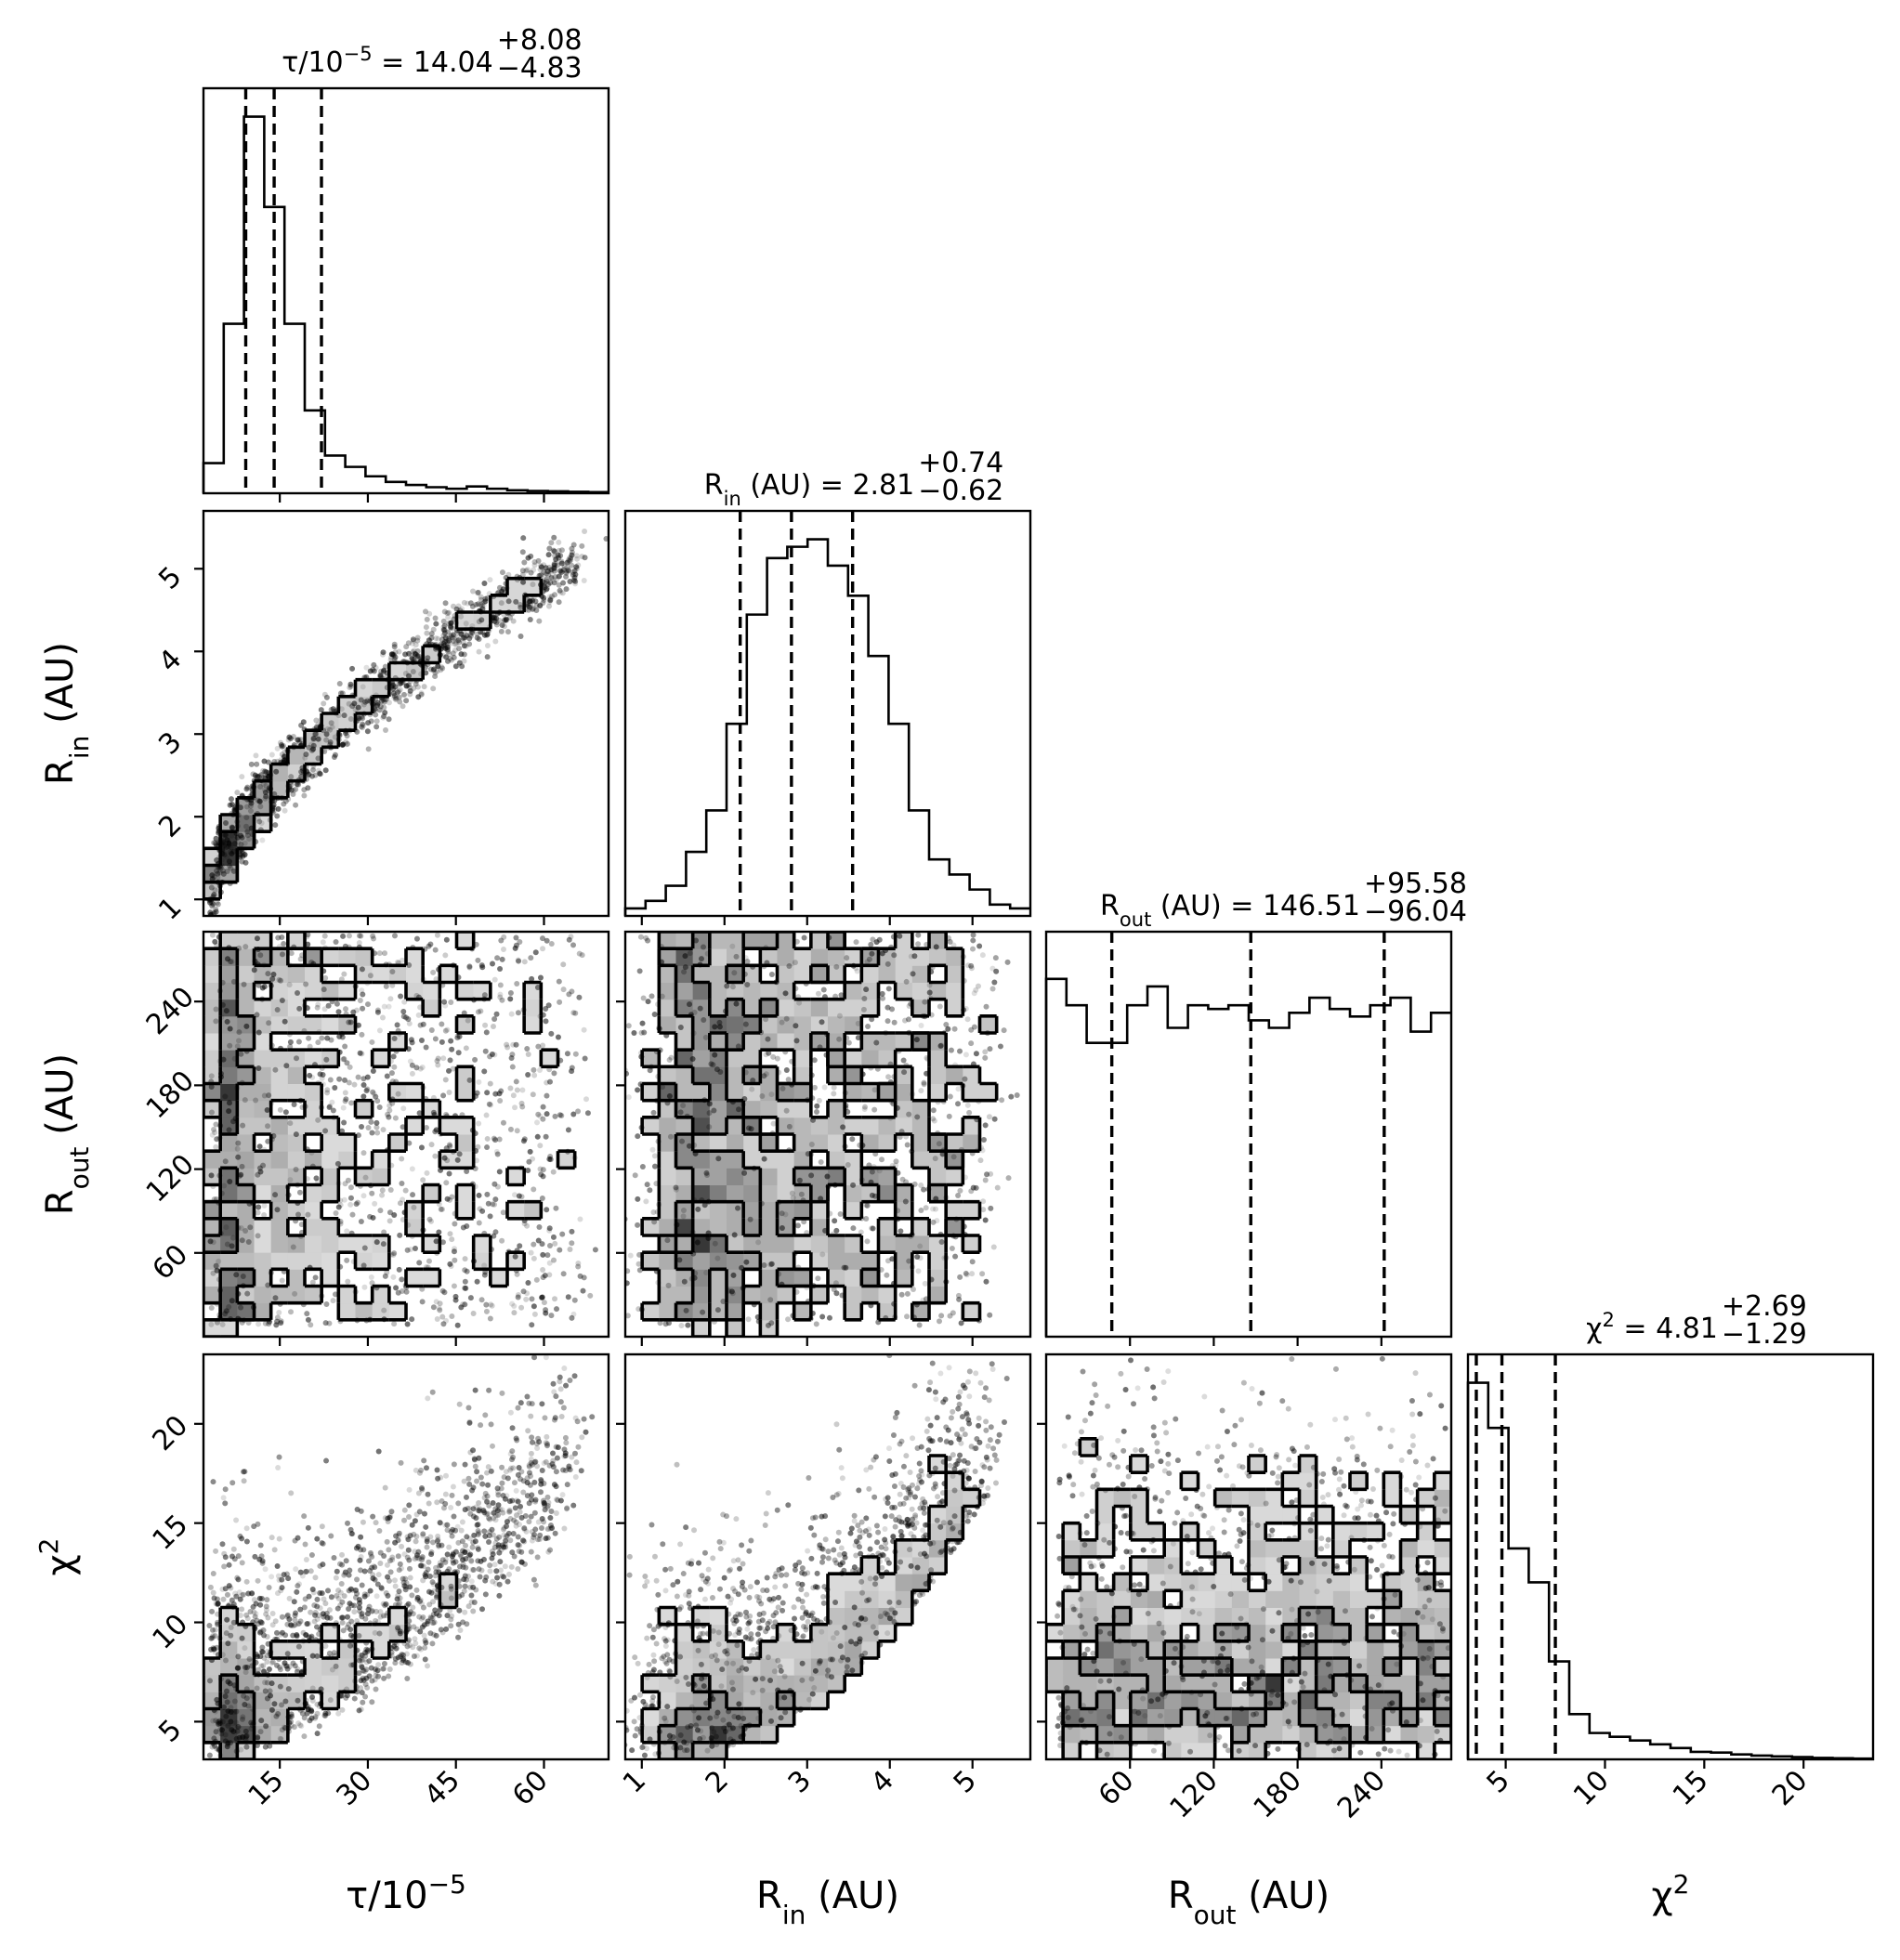  What do you see at coordinates (826, 727) in the screenshot?
I see `histogram-line-rin` at bounding box center [826, 727].